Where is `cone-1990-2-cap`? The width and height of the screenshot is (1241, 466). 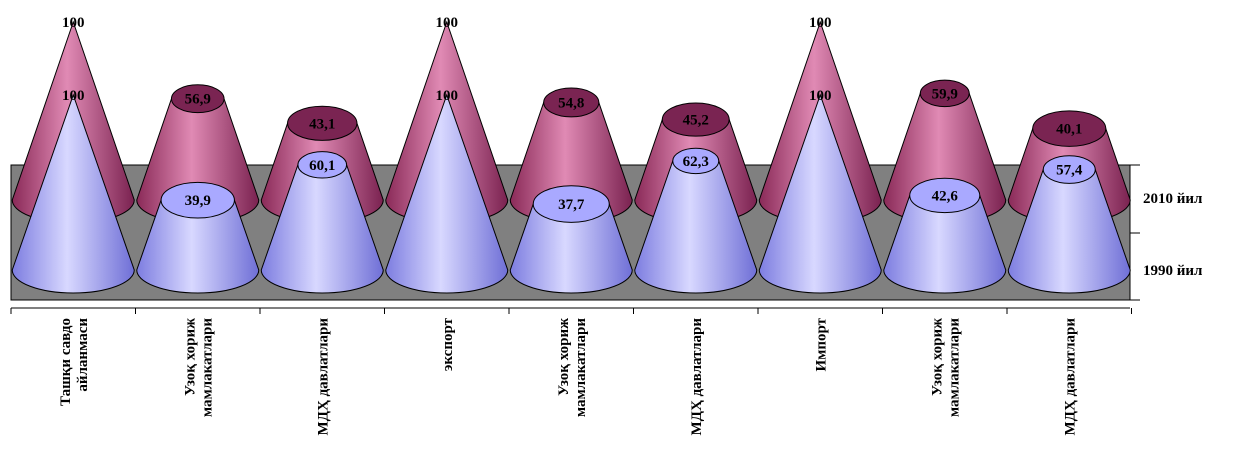 cone-1990-2-cap is located at coordinates (322, 165).